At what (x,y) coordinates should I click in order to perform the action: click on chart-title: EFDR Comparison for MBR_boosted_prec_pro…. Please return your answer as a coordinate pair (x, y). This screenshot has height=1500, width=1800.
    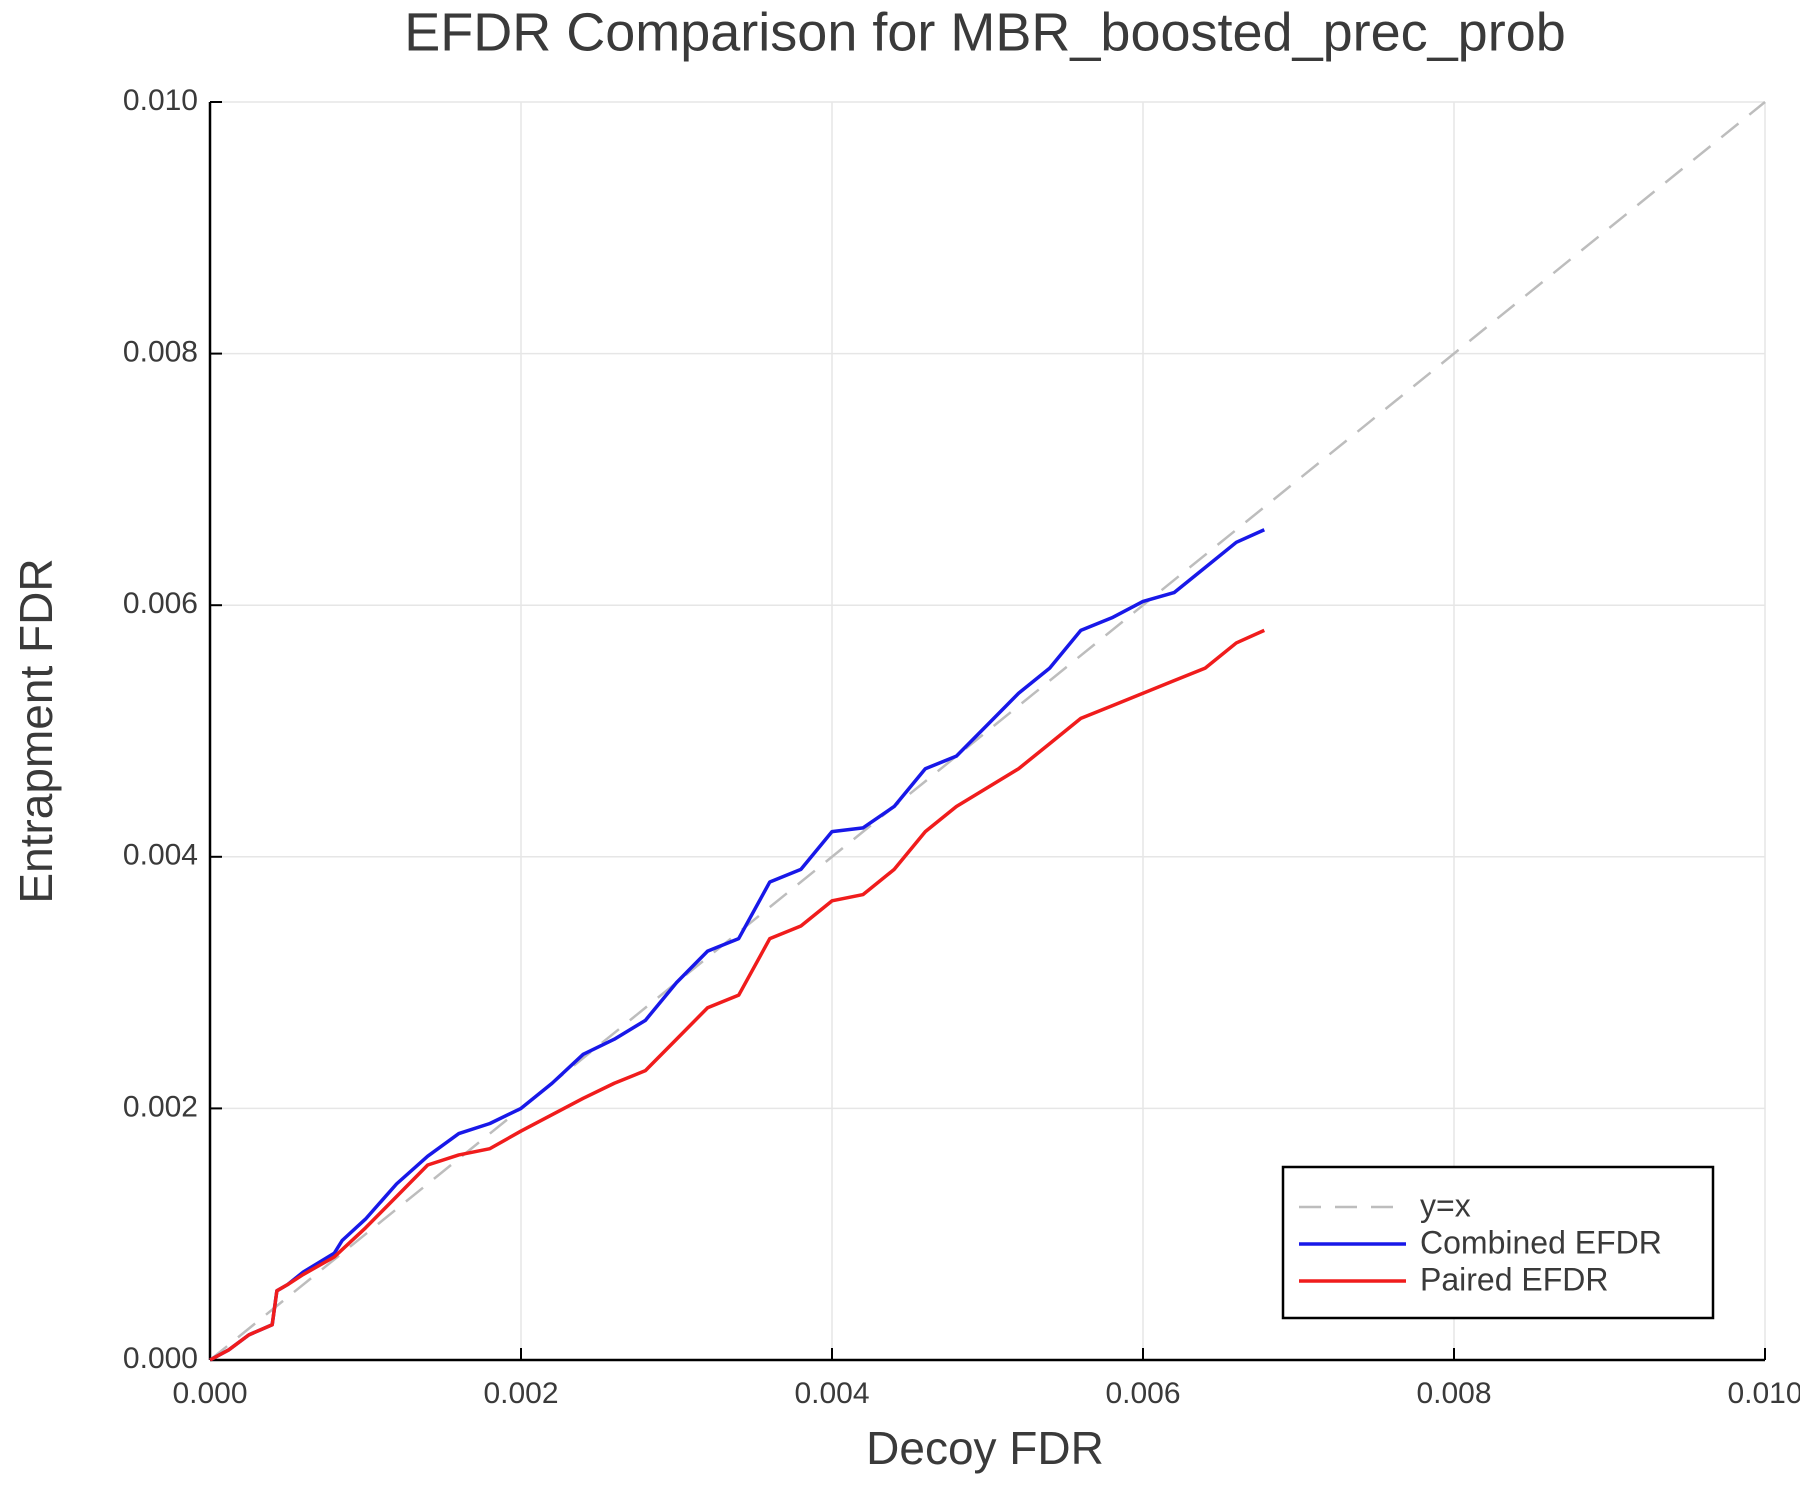
    Looking at the image, I should click on (985, 32).